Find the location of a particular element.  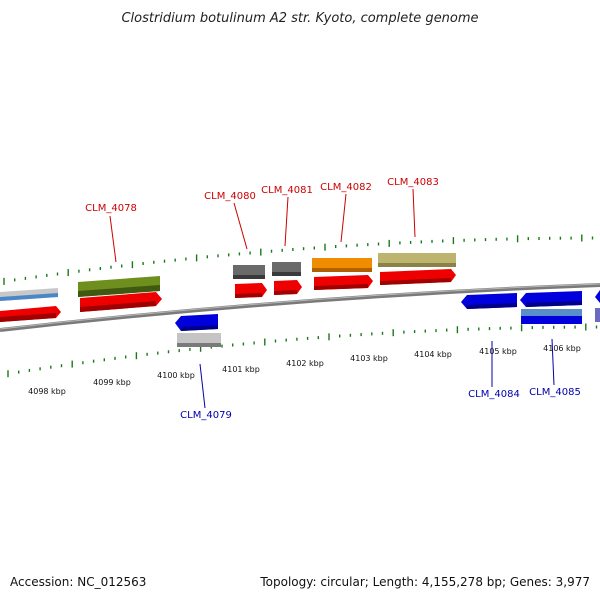

scale-label-4101: 4101 kbp is located at coordinates (241, 369).